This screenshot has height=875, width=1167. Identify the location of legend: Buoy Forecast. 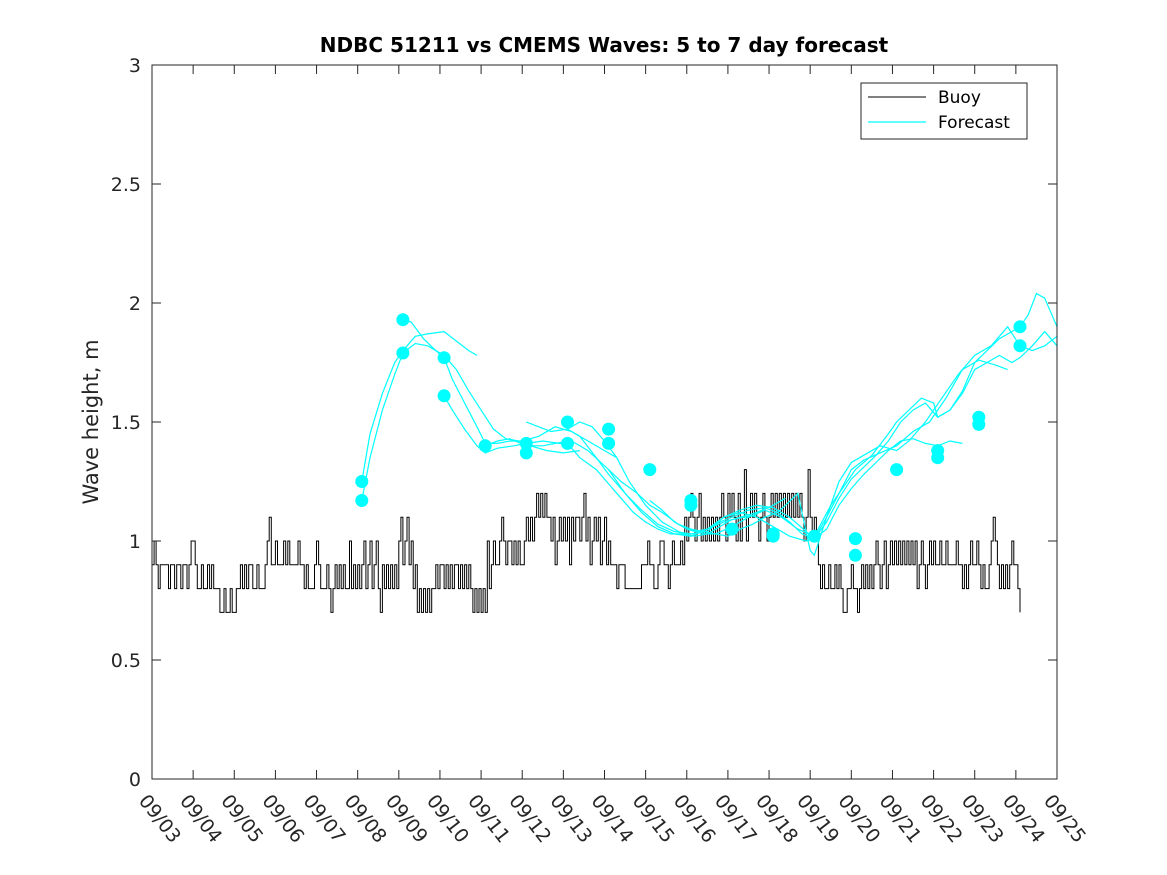
(944, 111).